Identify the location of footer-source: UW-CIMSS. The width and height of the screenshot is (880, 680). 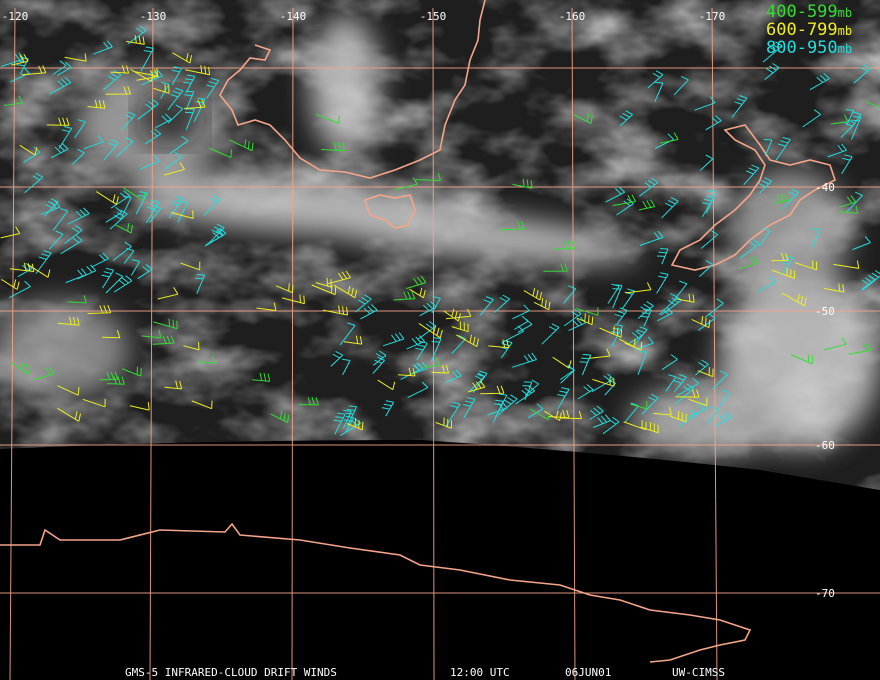
(698, 672).